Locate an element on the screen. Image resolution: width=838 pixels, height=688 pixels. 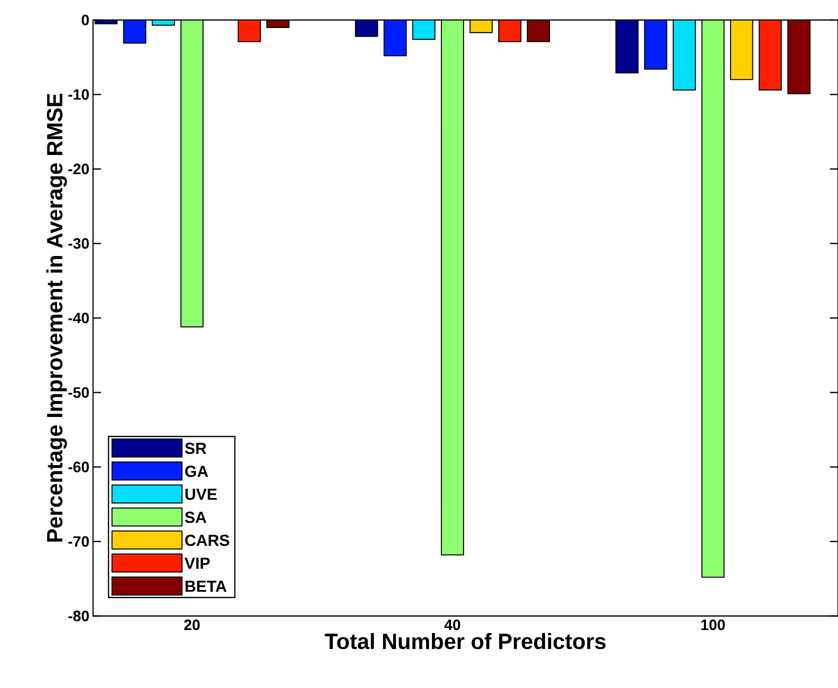
y-tick-label: -30 is located at coordinates (78, 243).